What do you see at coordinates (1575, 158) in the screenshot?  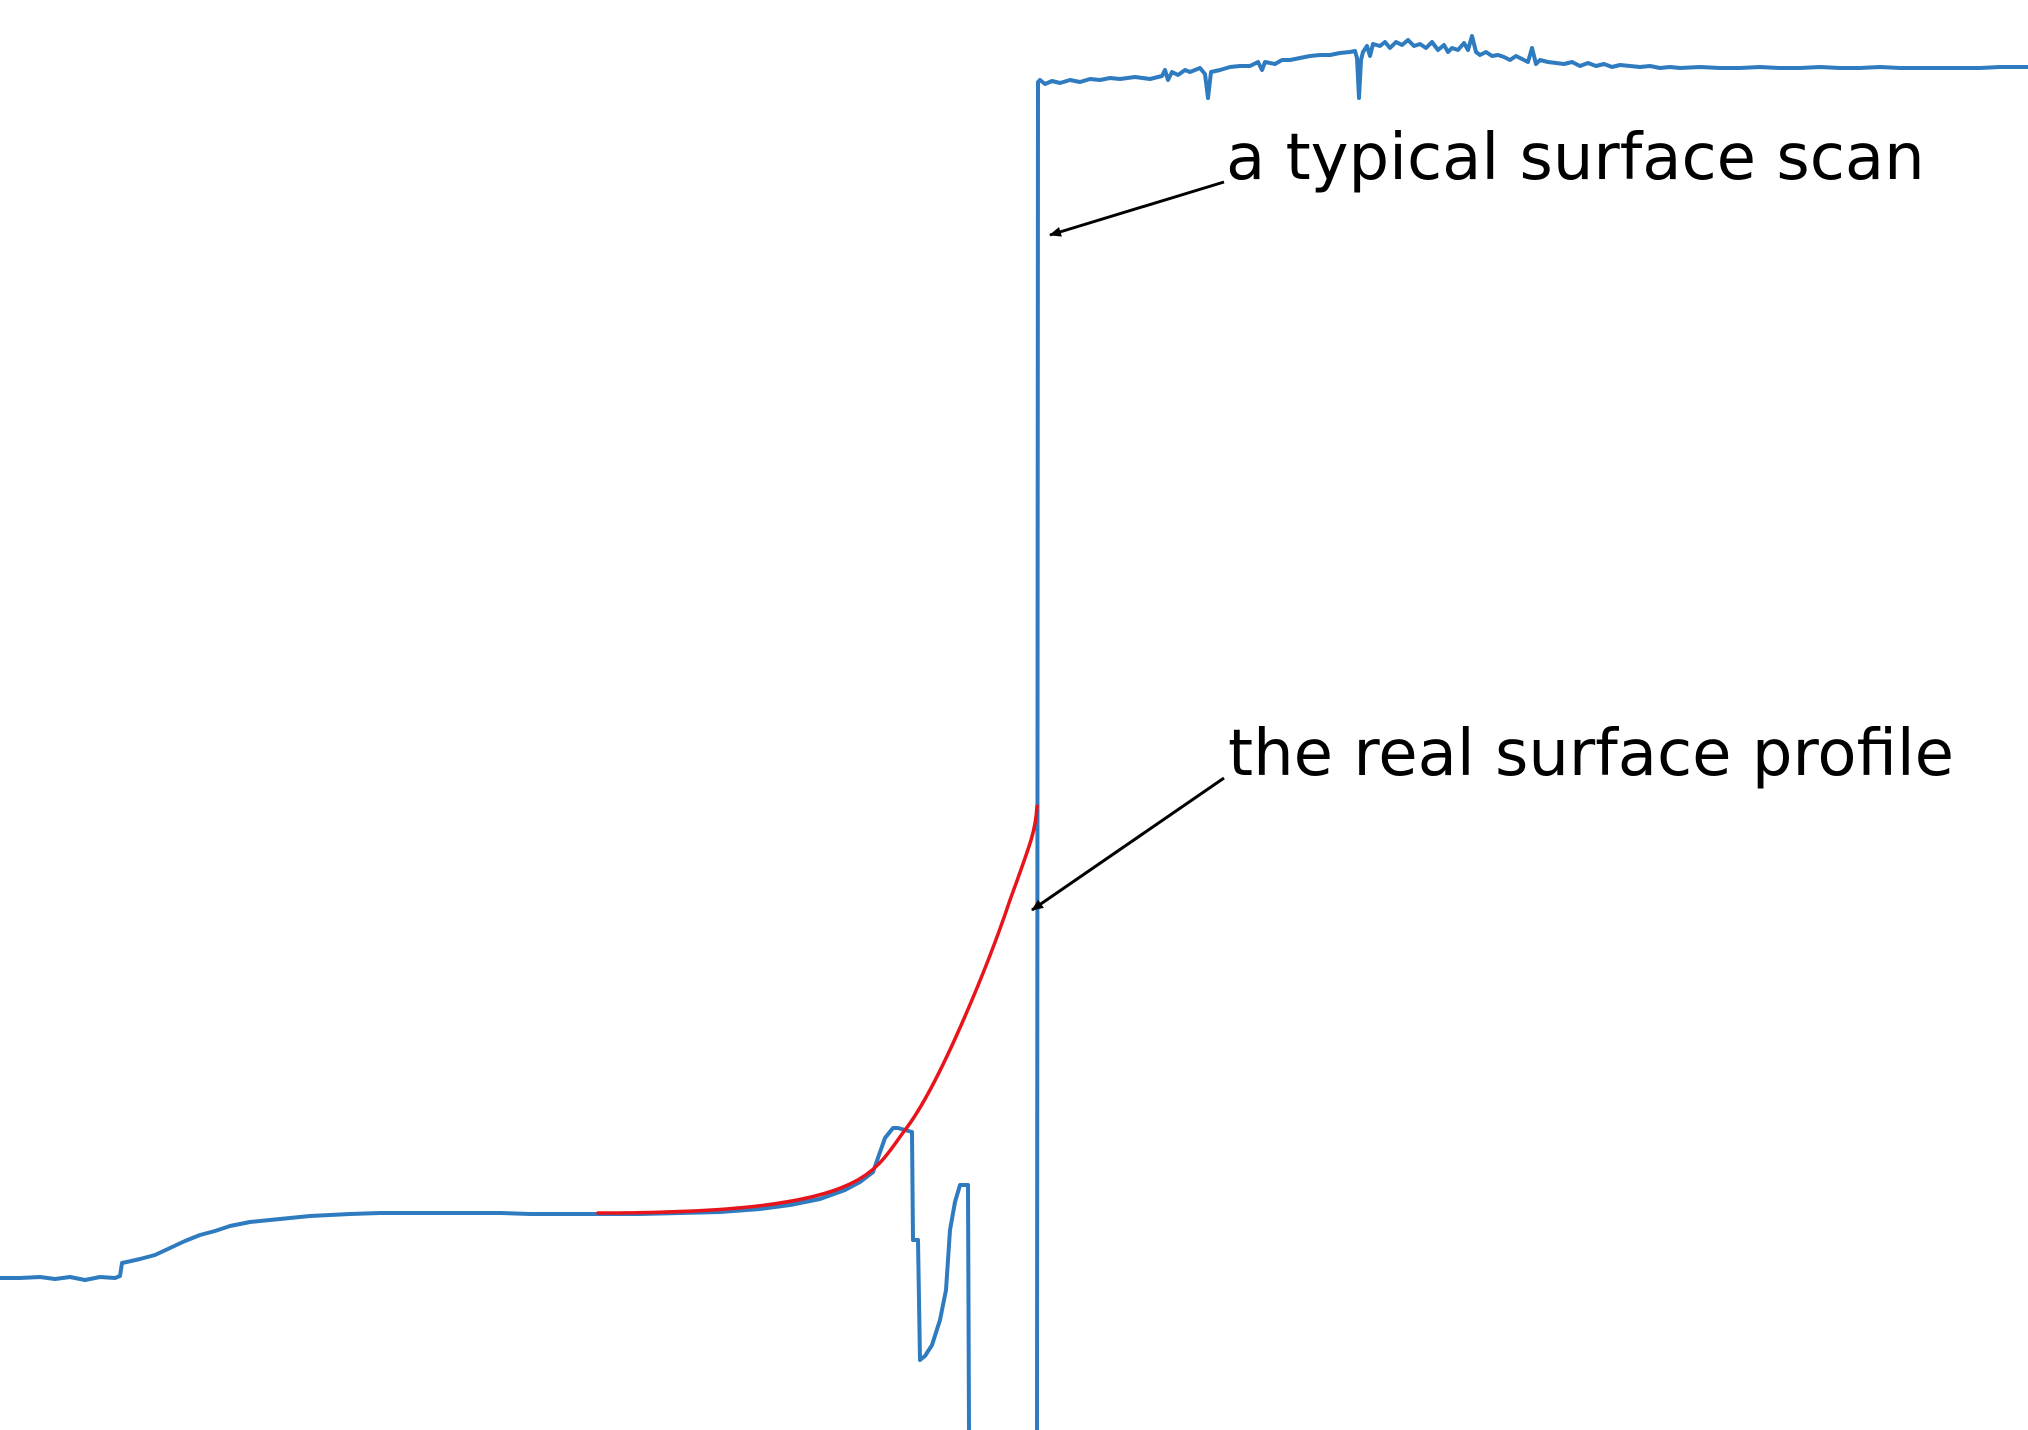 I see `scan-annotation-label: a typical surface scan` at bounding box center [1575, 158].